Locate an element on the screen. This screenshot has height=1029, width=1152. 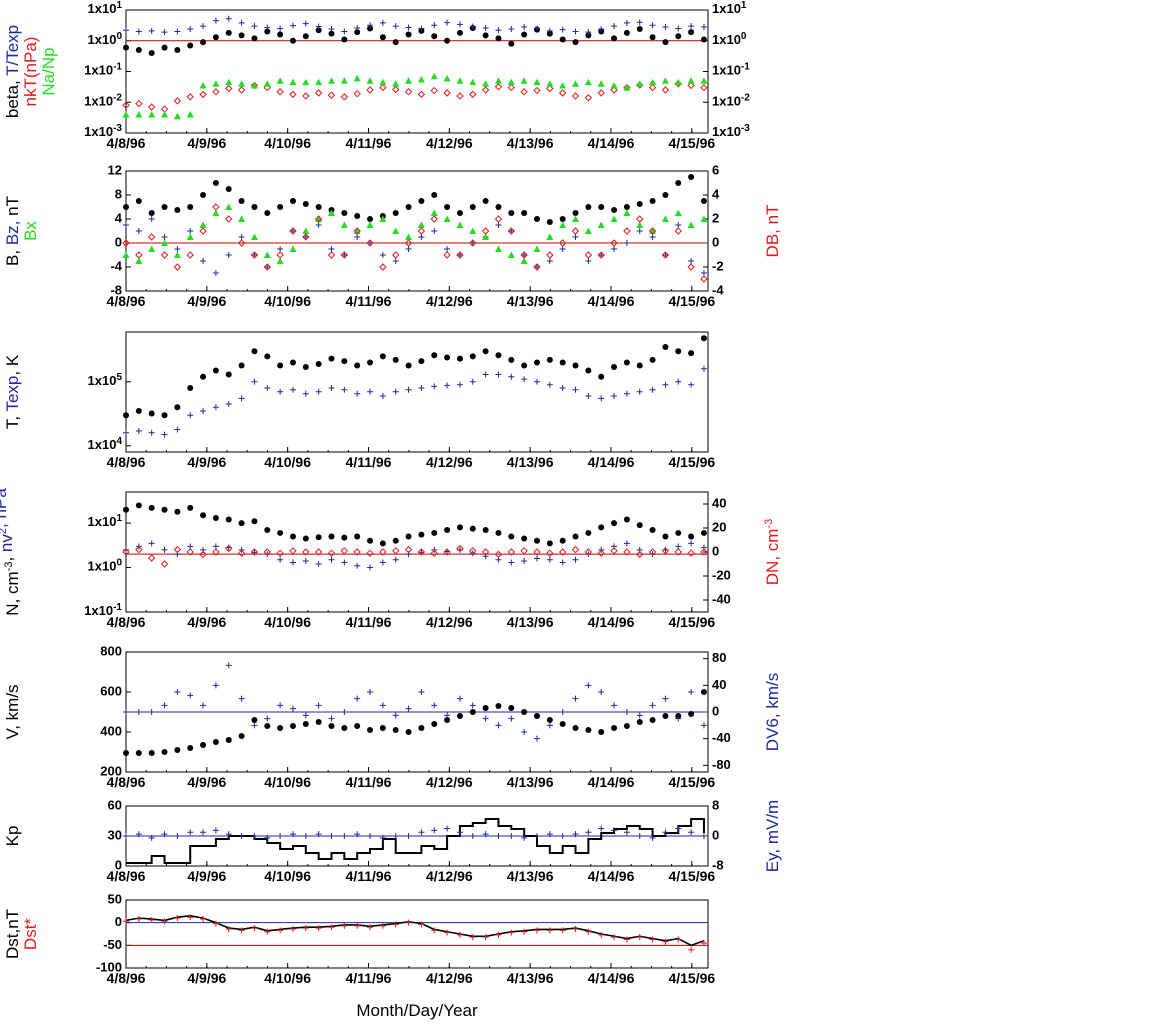
panel-p7-series-dst is located at coordinates (415, 931).